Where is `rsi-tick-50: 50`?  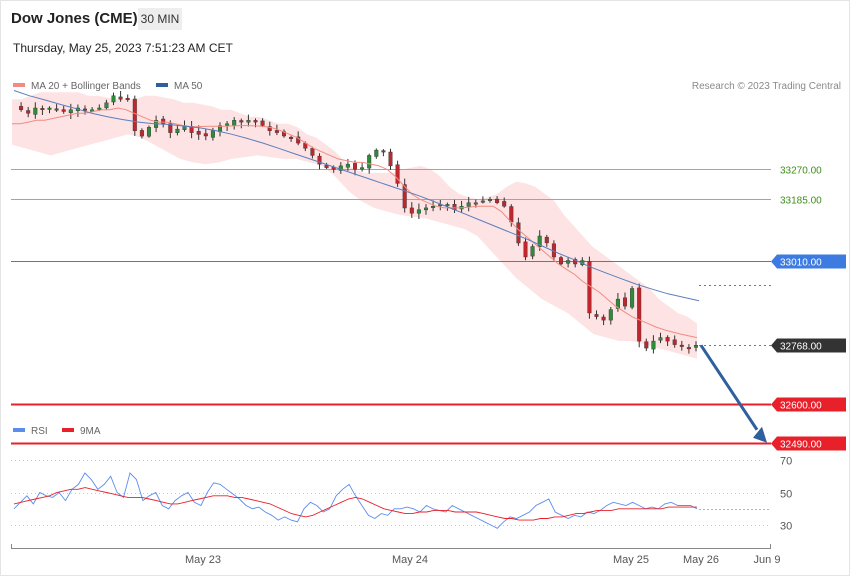 rsi-tick-50: 50 is located at coordinates (786, 495).